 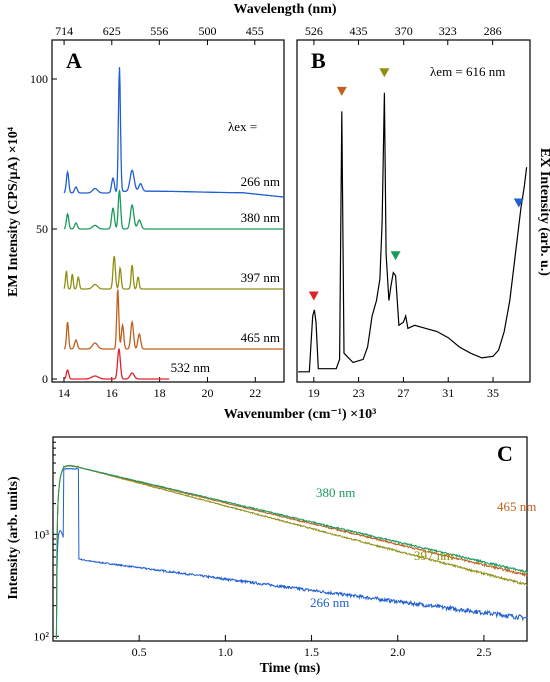 What do you see at coordinates (483, 652) in the screenshot?
I see `c-x-tick-label: 2.5` at bounding box center [483, 652].